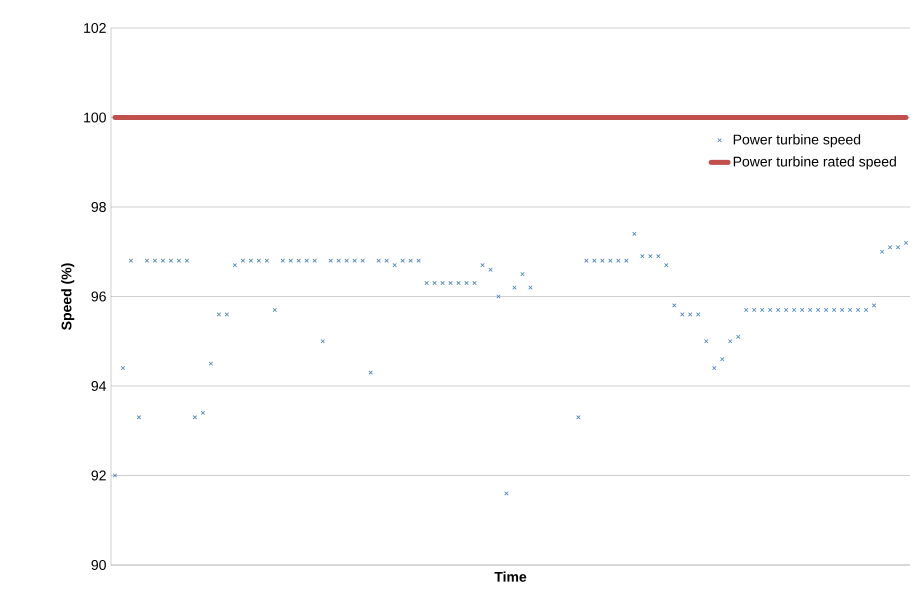 The width and height of the screenshot is (922, 604). Describe the element at coordinates (99, 386) in the screenshot. I see `y-tick-label: 94` at that location.